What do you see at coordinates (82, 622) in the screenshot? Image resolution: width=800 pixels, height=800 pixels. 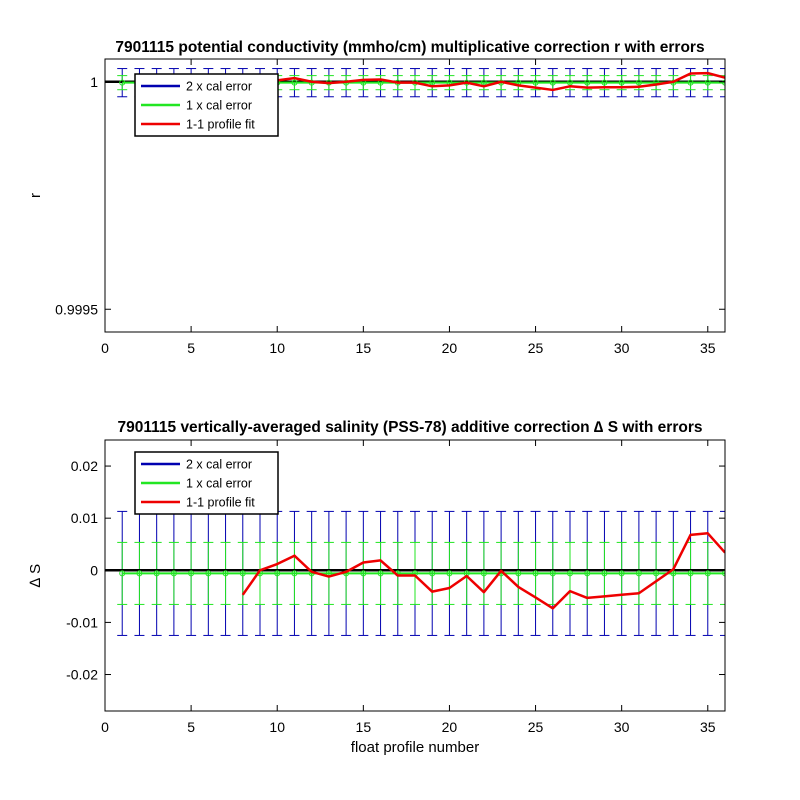 I see `y-tick-label: -0.01` at bounding box center [82, 622].